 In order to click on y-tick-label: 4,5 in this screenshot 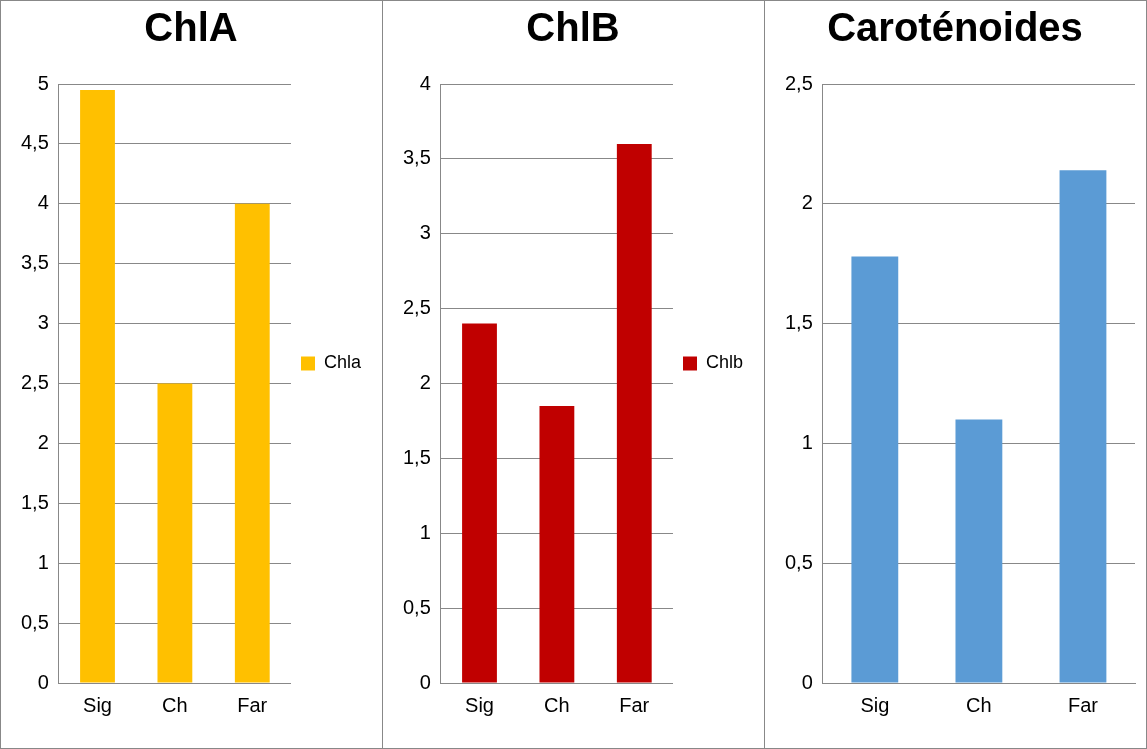, I will do `click(34, 142)`.